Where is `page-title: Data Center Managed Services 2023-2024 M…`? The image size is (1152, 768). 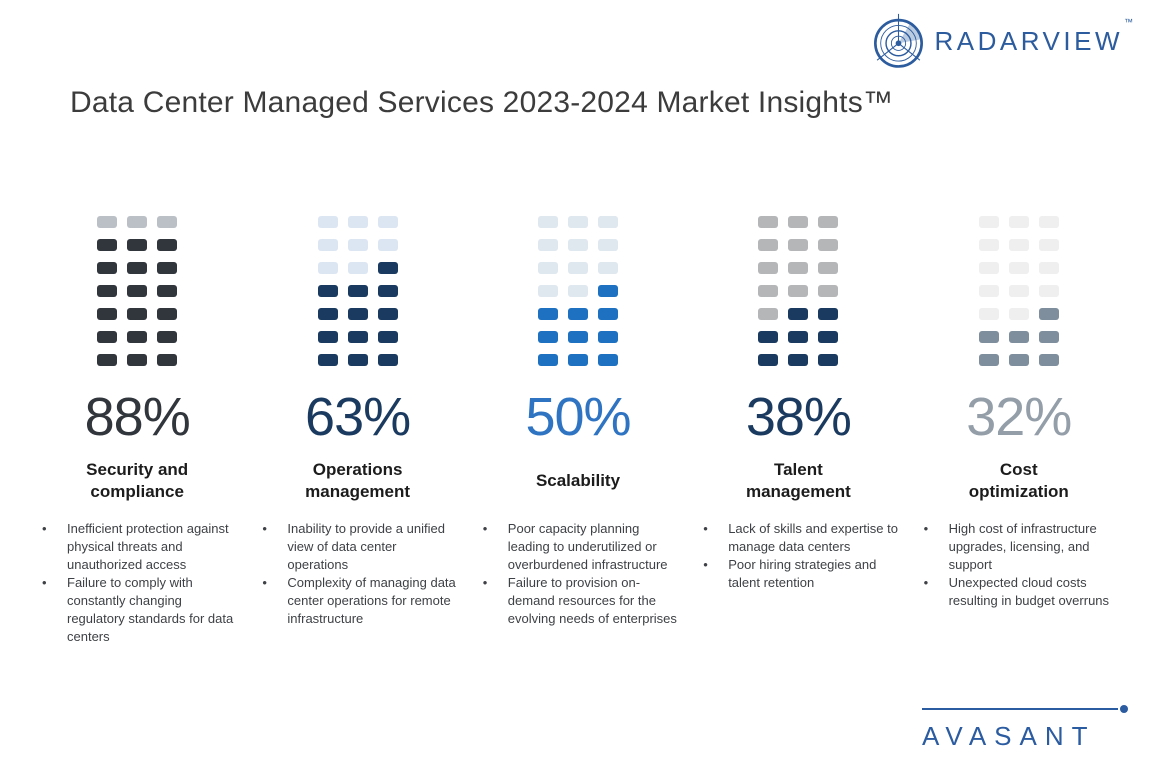 page-title: Data Center Managed Services 2023-2024 M… is located at coordinates (482, 102).